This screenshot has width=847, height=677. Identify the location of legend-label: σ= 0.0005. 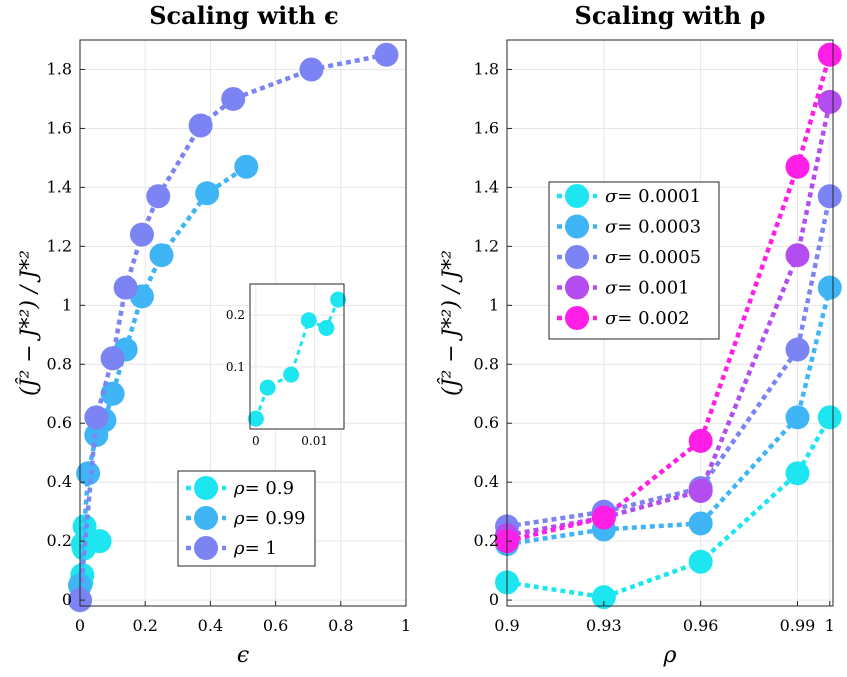
(653, 257).